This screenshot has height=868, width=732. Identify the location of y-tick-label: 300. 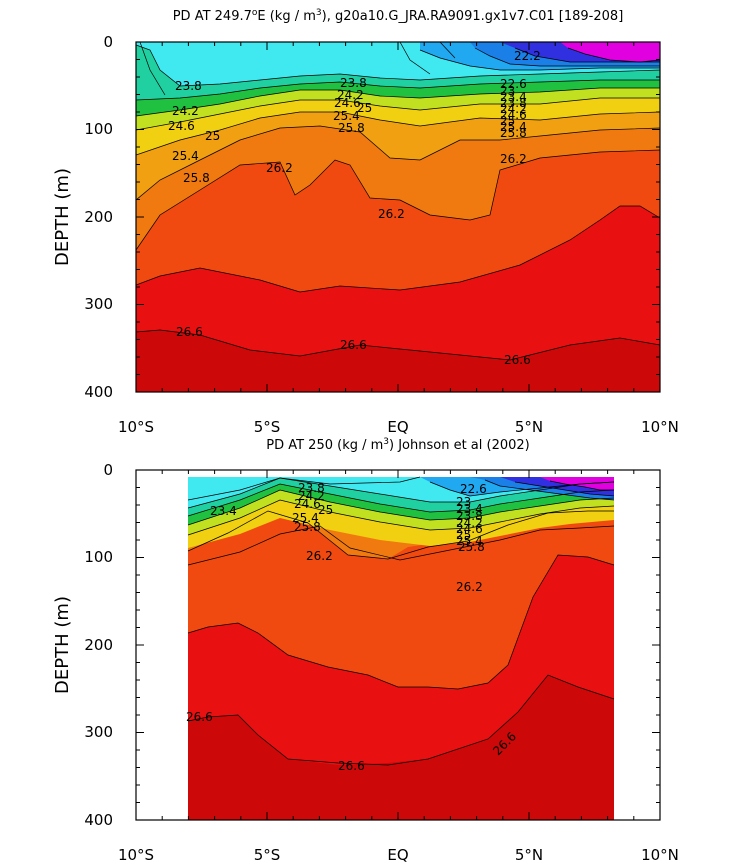
(98, 732).